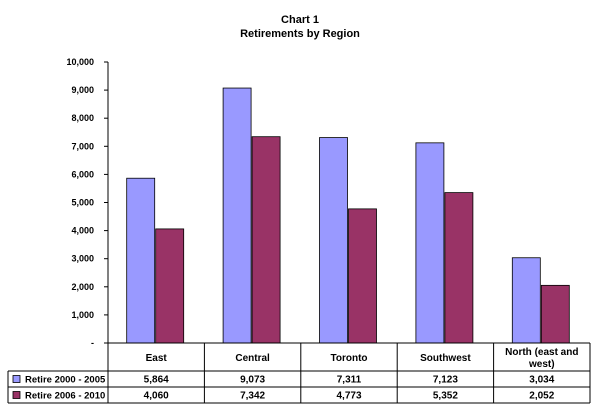 This screenshot has width=600, height=410. Describe the element at coordinates (82, 146) in the screenshot. I see `y-tick-label: 7,000` at that location.